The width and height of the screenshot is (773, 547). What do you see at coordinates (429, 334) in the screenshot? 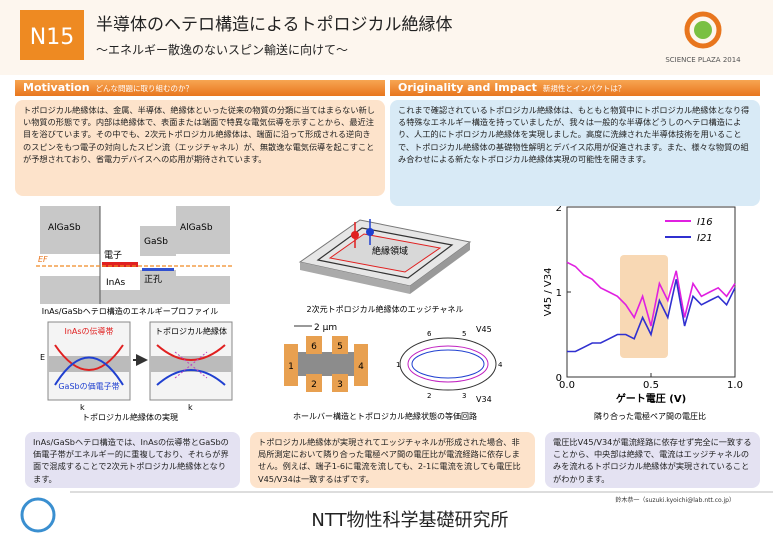
I see `node: 6` at bounding box center [429, 334].